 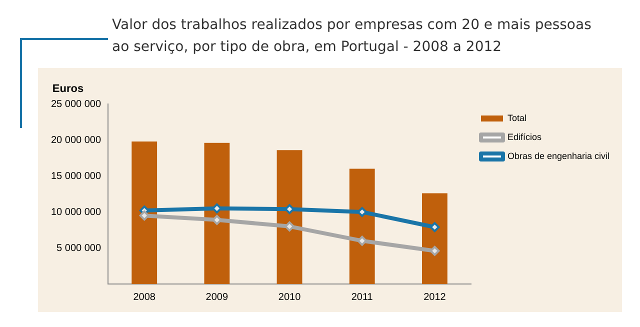 I want to click on y-tick-label: 20 000 000, so click(x=76, y=140).